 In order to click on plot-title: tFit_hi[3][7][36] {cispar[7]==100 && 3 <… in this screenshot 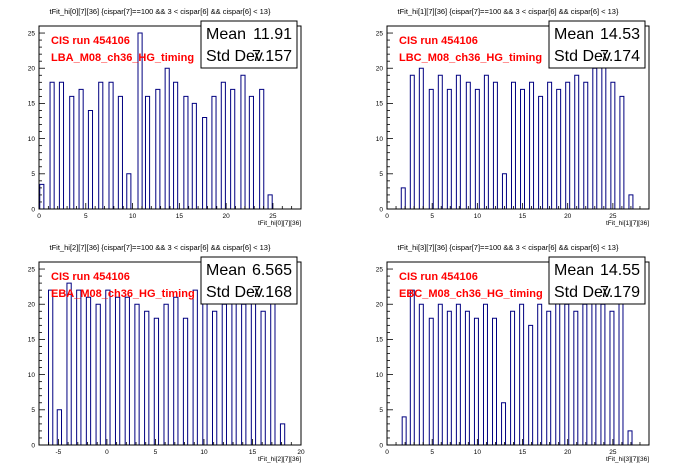, I will do `click(508, 247)`.